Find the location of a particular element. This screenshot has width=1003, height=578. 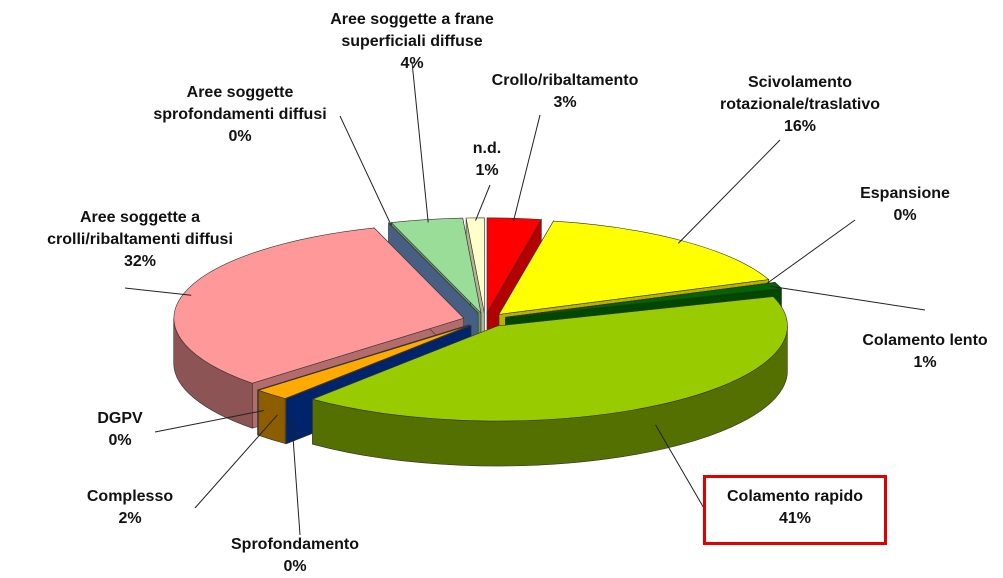

label-value: 32% is located at coordinates (140, 261).